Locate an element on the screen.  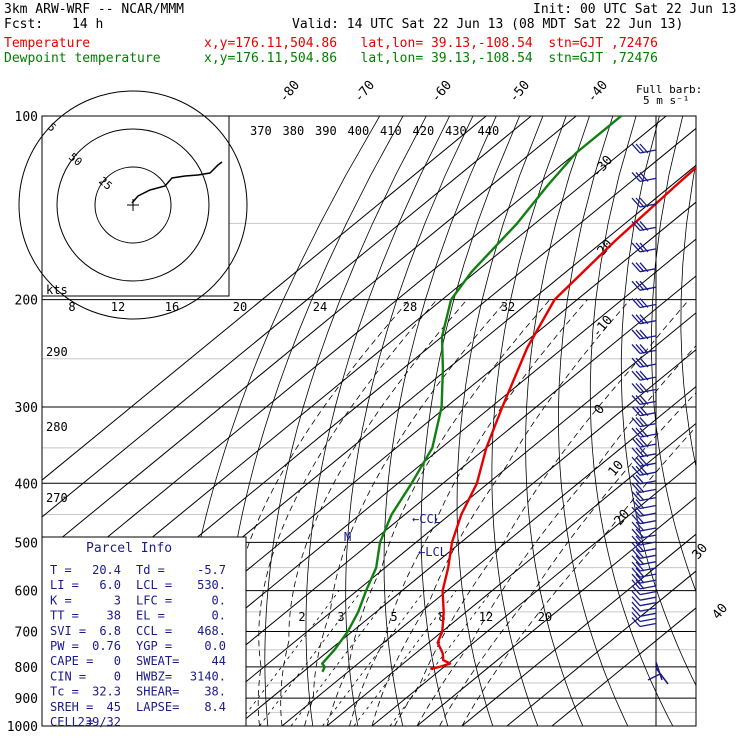
model-title: 3km ARW-WRF -- NCAR/MMM is located at coordinates (94, 9).